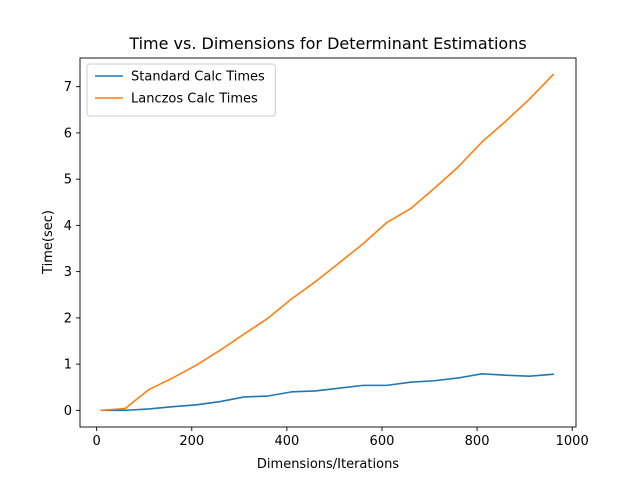 This screenshot has width=640, height=480. Describe the element at coordinates (68, 365) in the screenshot. I see `y-tick-label: 1` at that location.